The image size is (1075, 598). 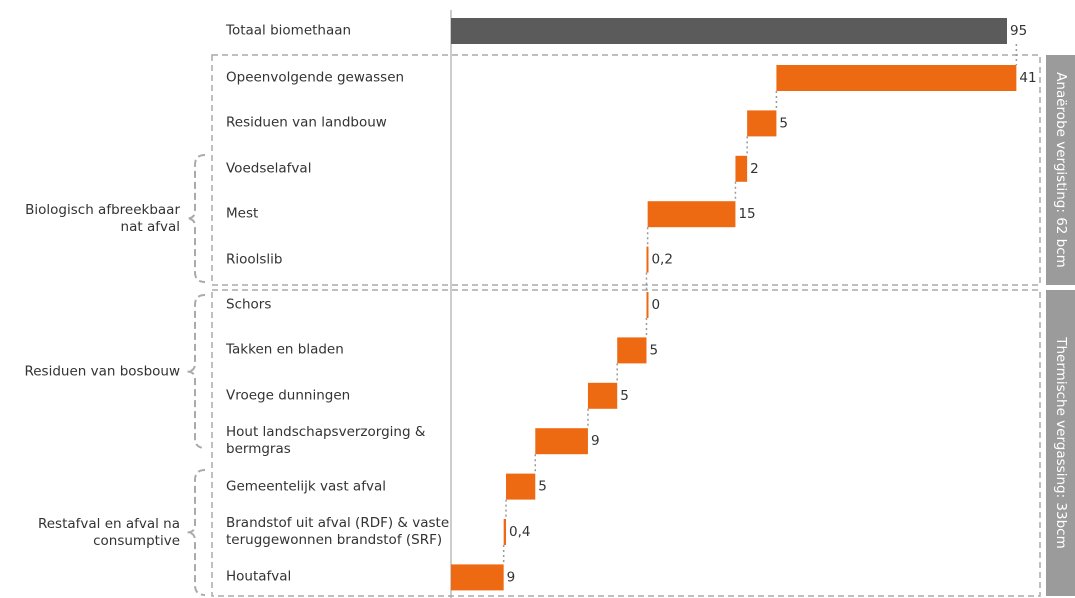 I want to click on section-label: Anaërobe vergisting: 62 bcm, so click(x=1060, y=170).